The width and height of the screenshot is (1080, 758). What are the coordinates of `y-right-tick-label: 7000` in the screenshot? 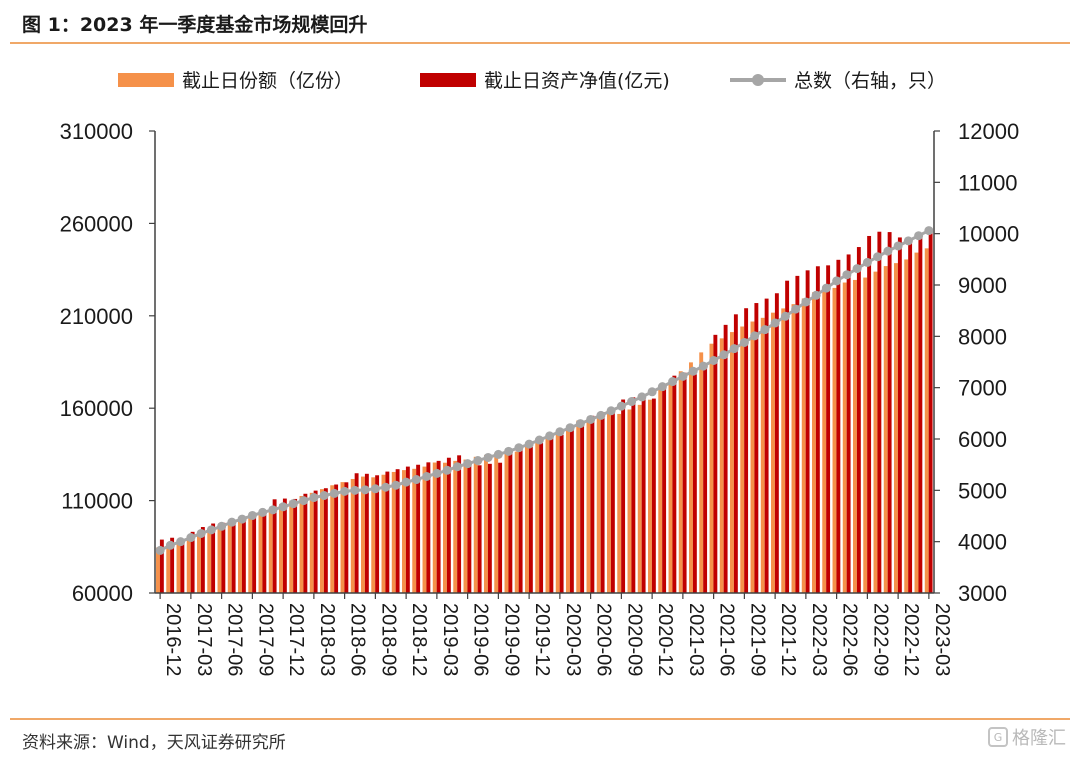 It's located at (982, 388).